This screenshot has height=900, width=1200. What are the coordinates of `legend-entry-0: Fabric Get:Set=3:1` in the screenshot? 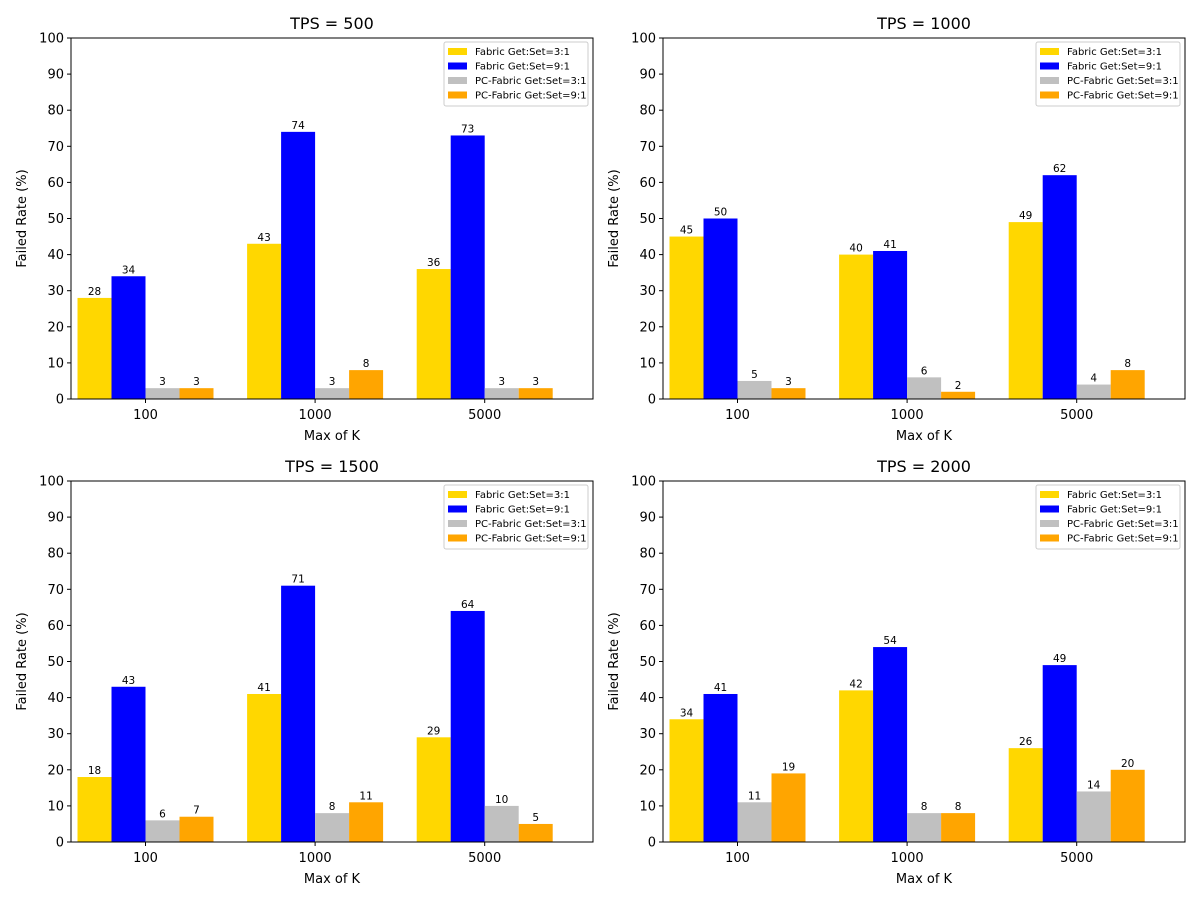 It's located at (1114, 52).